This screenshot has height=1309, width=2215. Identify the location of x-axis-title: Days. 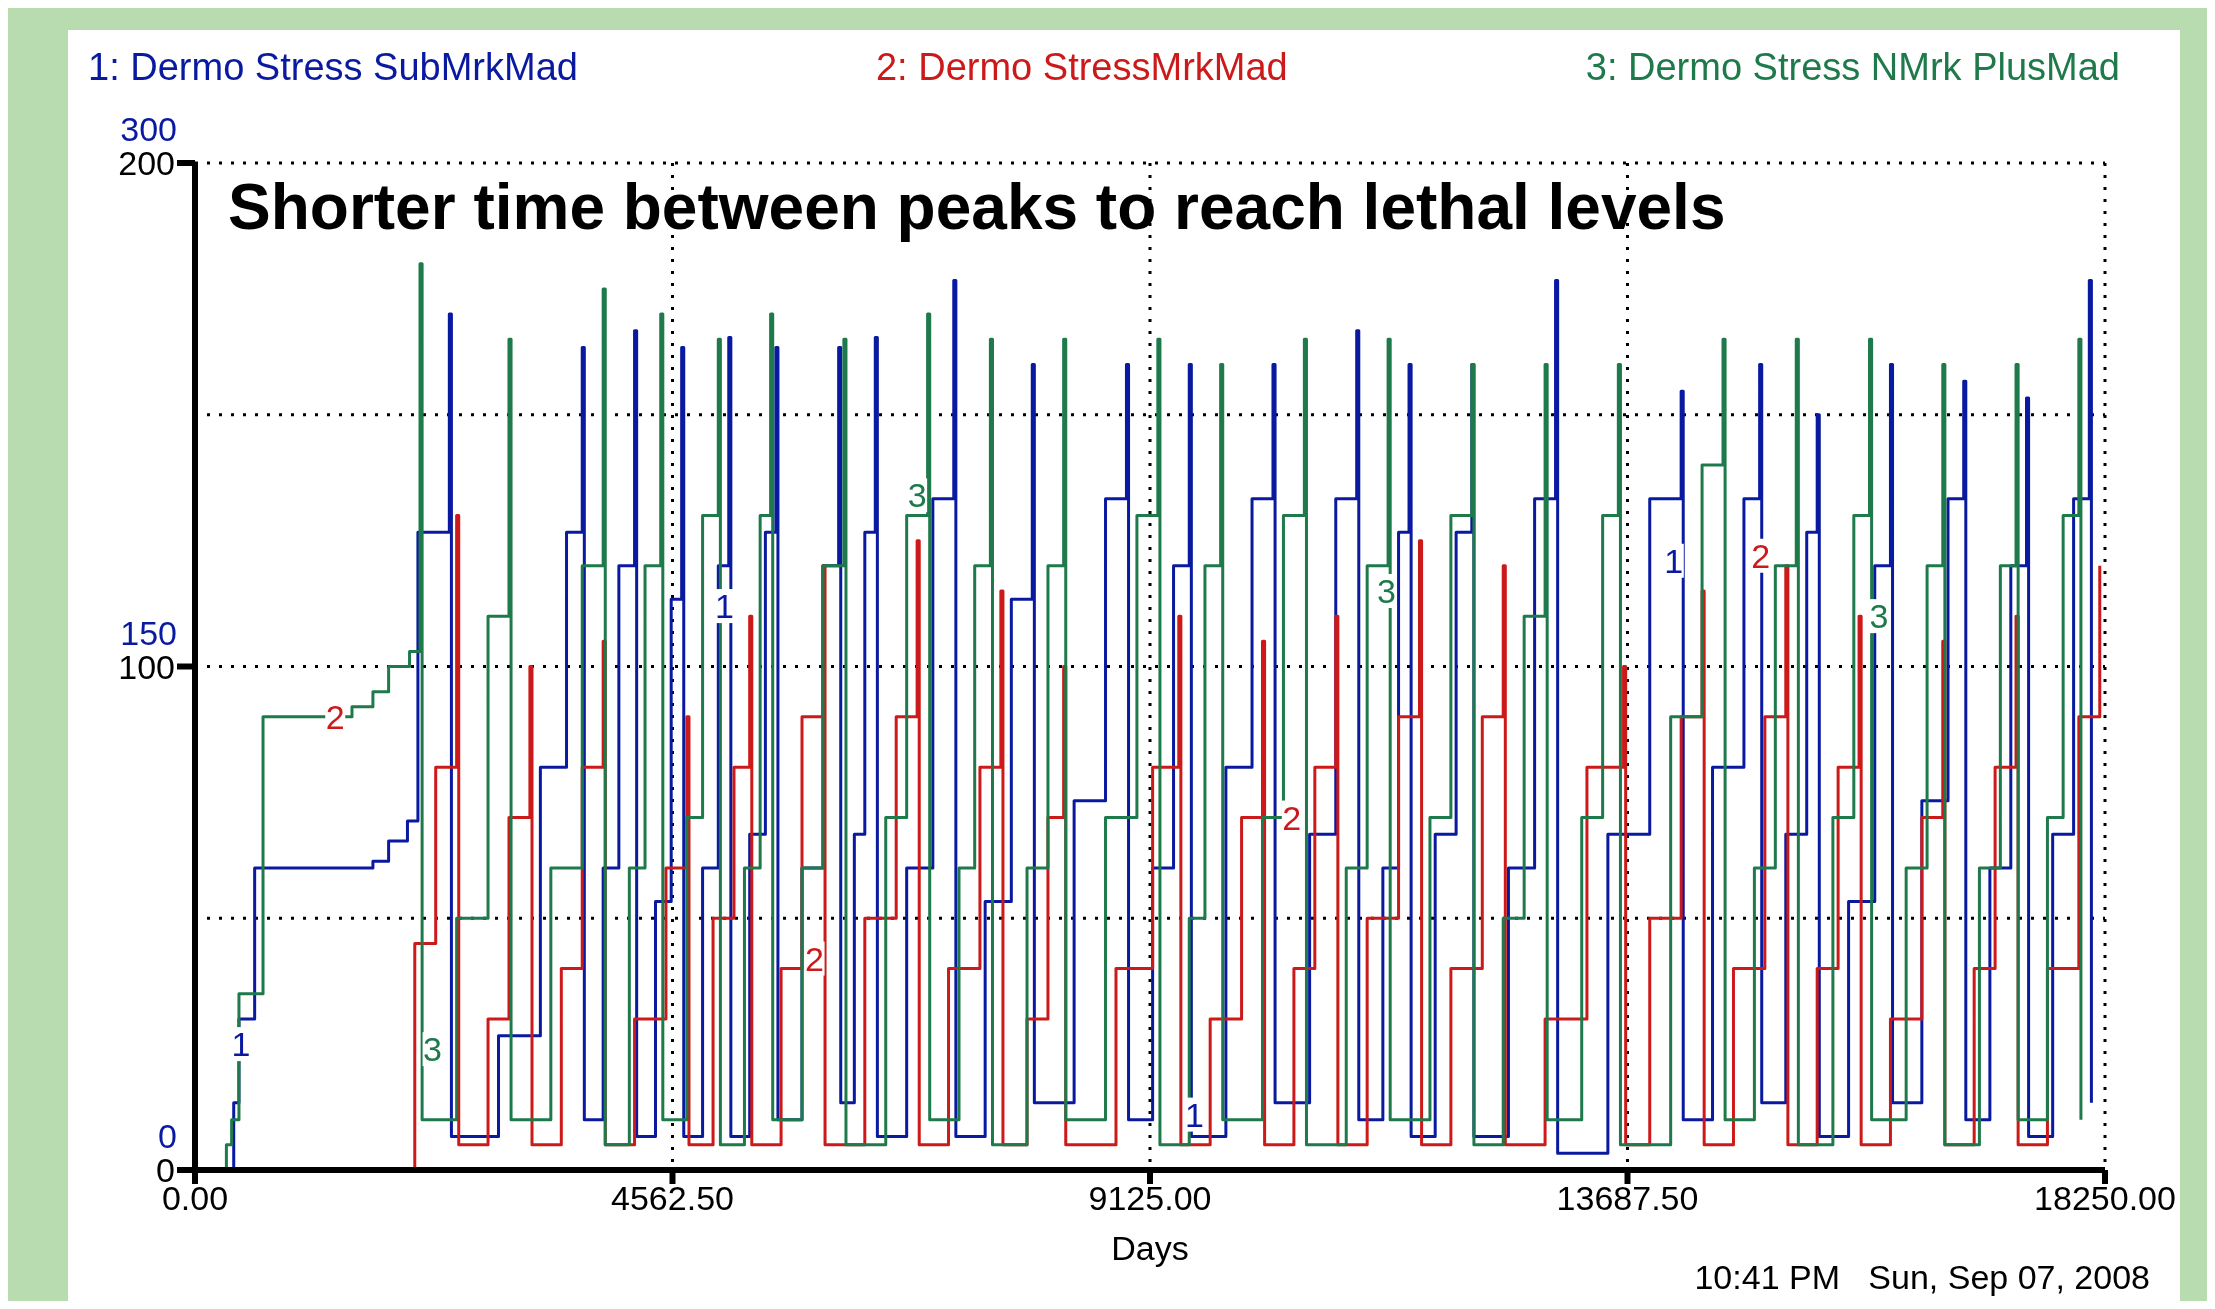
(1150, 1248).